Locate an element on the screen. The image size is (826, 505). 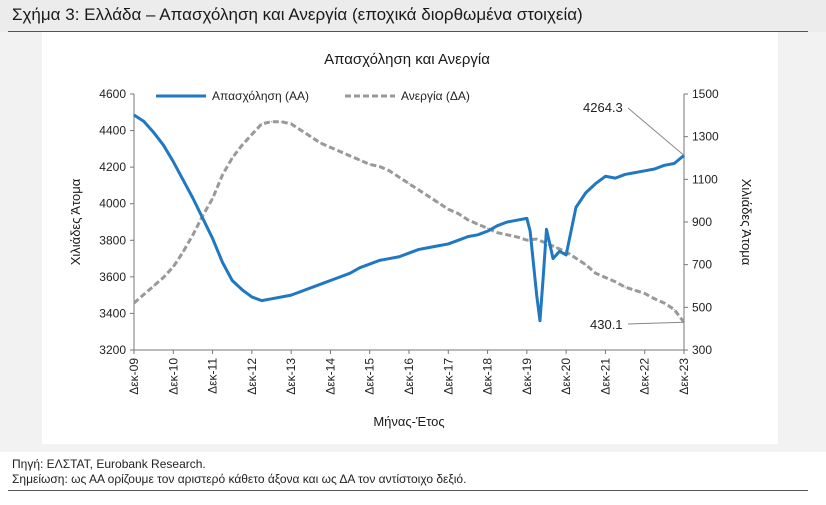
x-tick-label: Δεκ-09 is located at coordinates (134, 376).